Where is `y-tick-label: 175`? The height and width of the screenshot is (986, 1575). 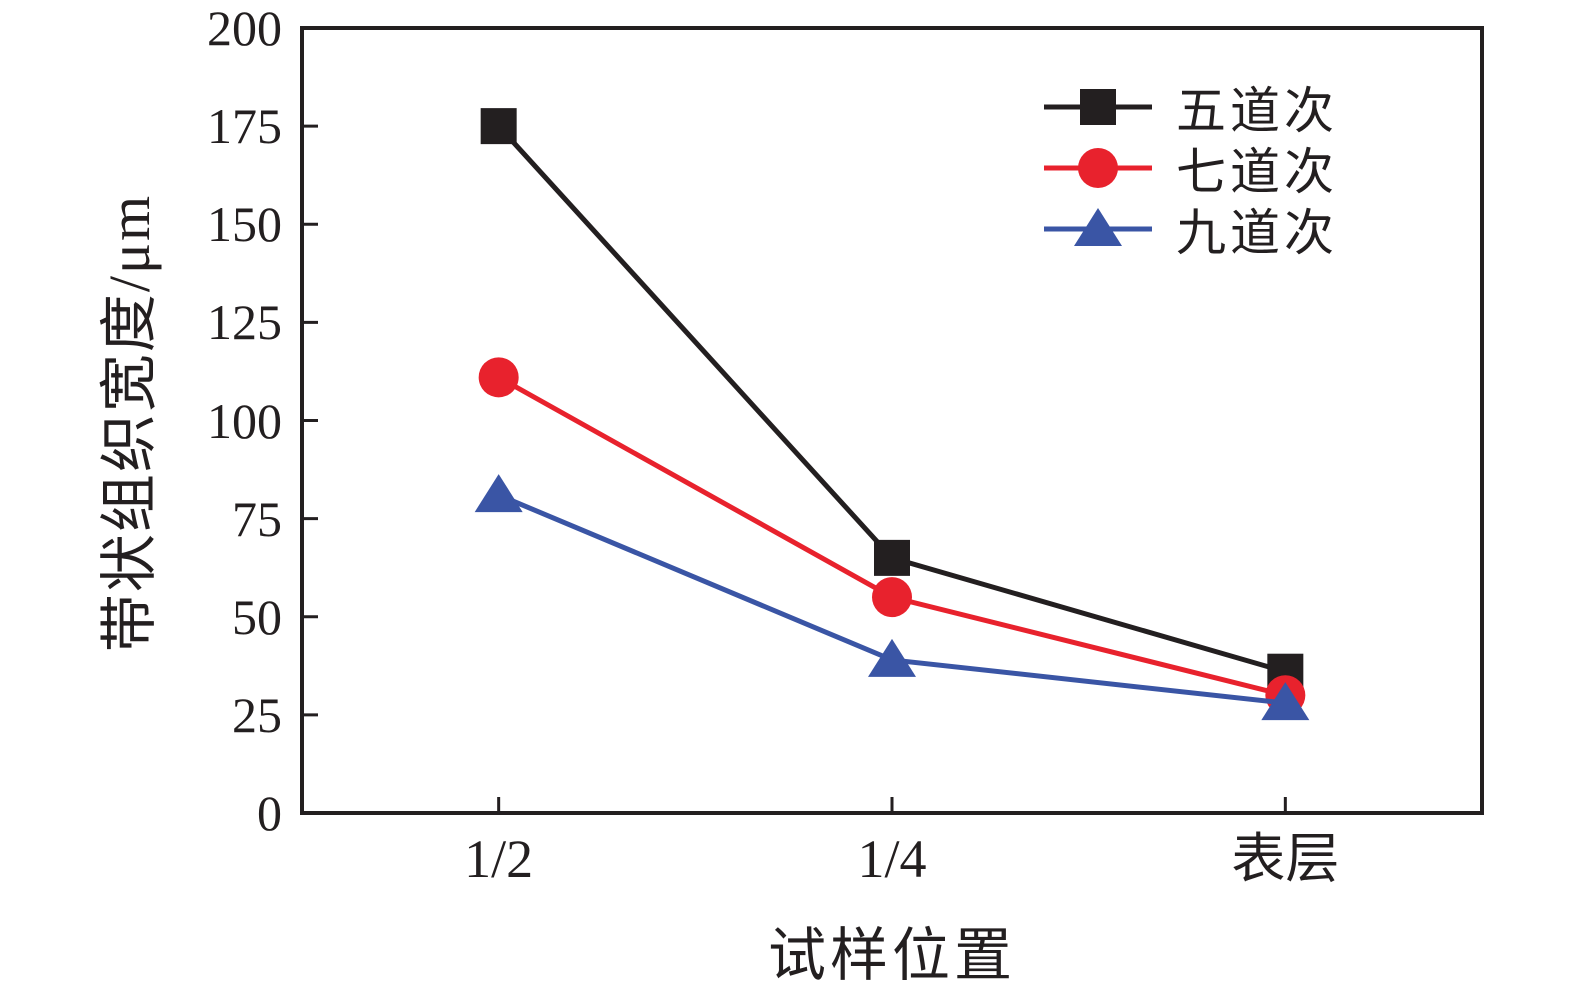 y-tick-label: 175 is located at coordinates (244, 126).